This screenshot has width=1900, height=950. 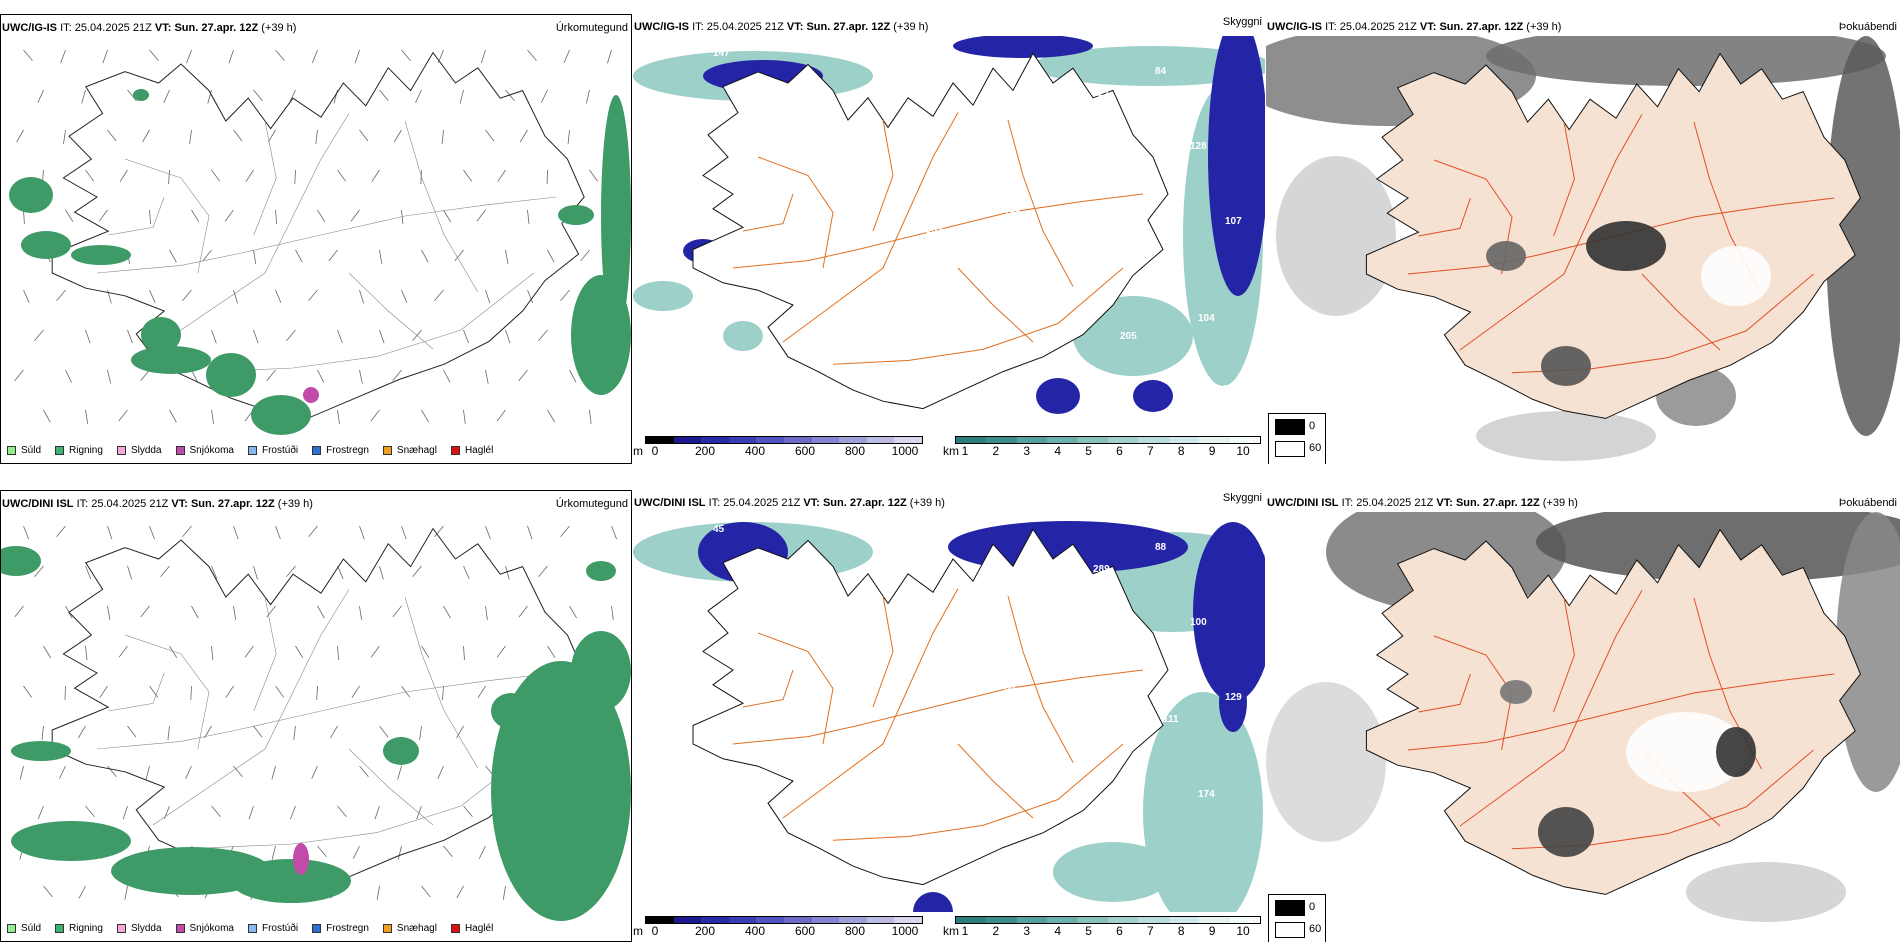 I want to click on visibility-value-label: 108, so click(x=1066, y=358).